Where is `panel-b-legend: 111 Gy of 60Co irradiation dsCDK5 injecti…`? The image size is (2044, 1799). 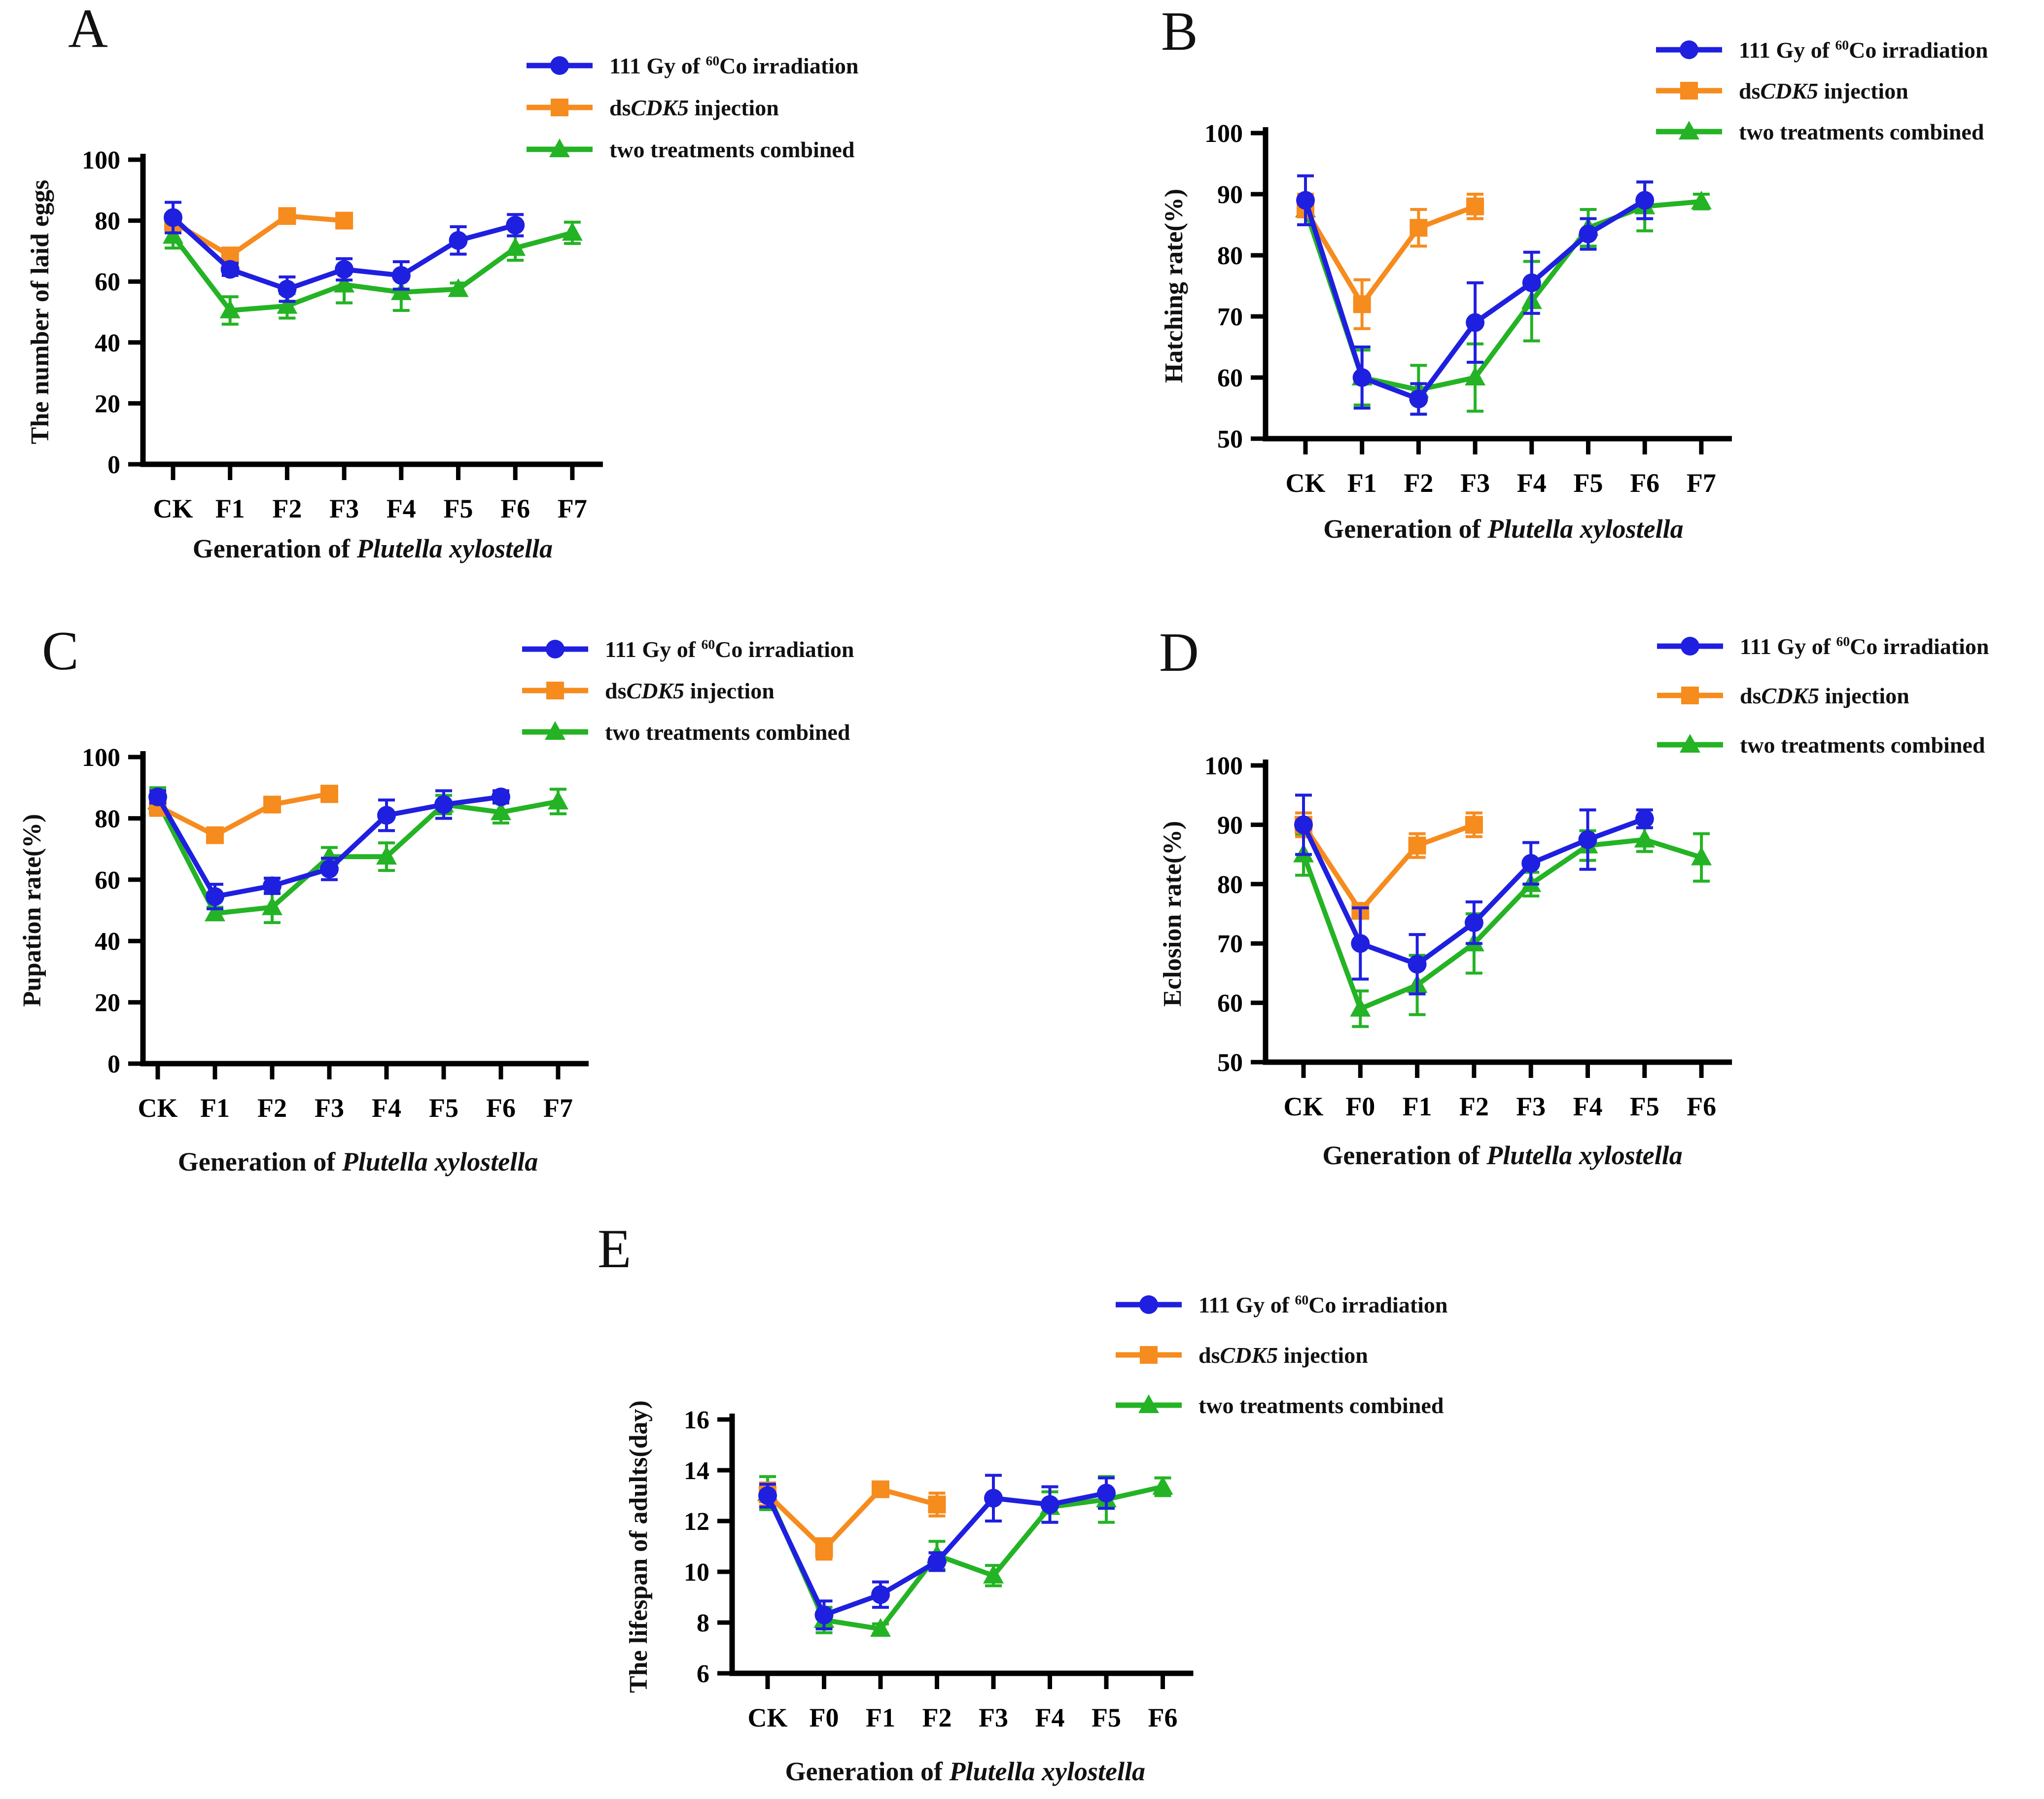
panel-b-legend: 111 Gy of 60Co irradiation dsCDK5 injecti… is located at coordinates (1820, 90).